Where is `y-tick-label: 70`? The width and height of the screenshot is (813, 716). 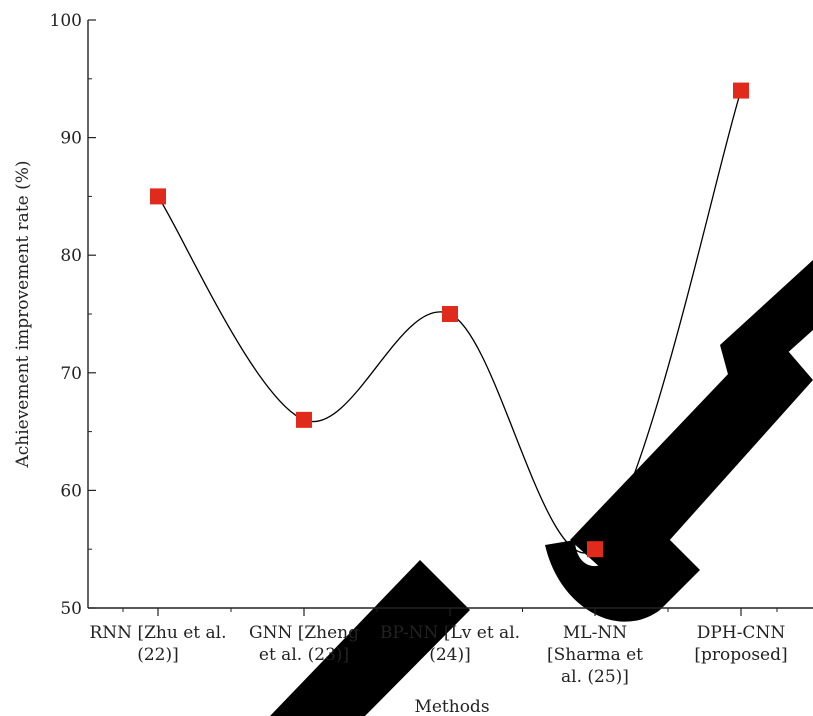 y-tick-label: 70 is located at coordinates (71, 374).